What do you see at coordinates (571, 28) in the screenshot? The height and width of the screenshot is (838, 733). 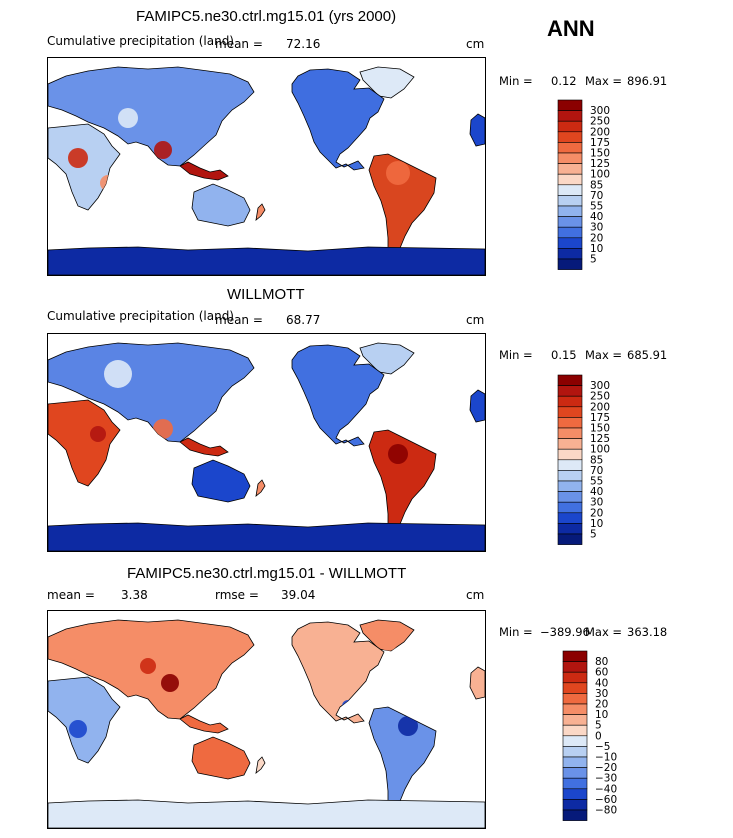 I see `season-label: ANN` at bounding box center [571, 28].